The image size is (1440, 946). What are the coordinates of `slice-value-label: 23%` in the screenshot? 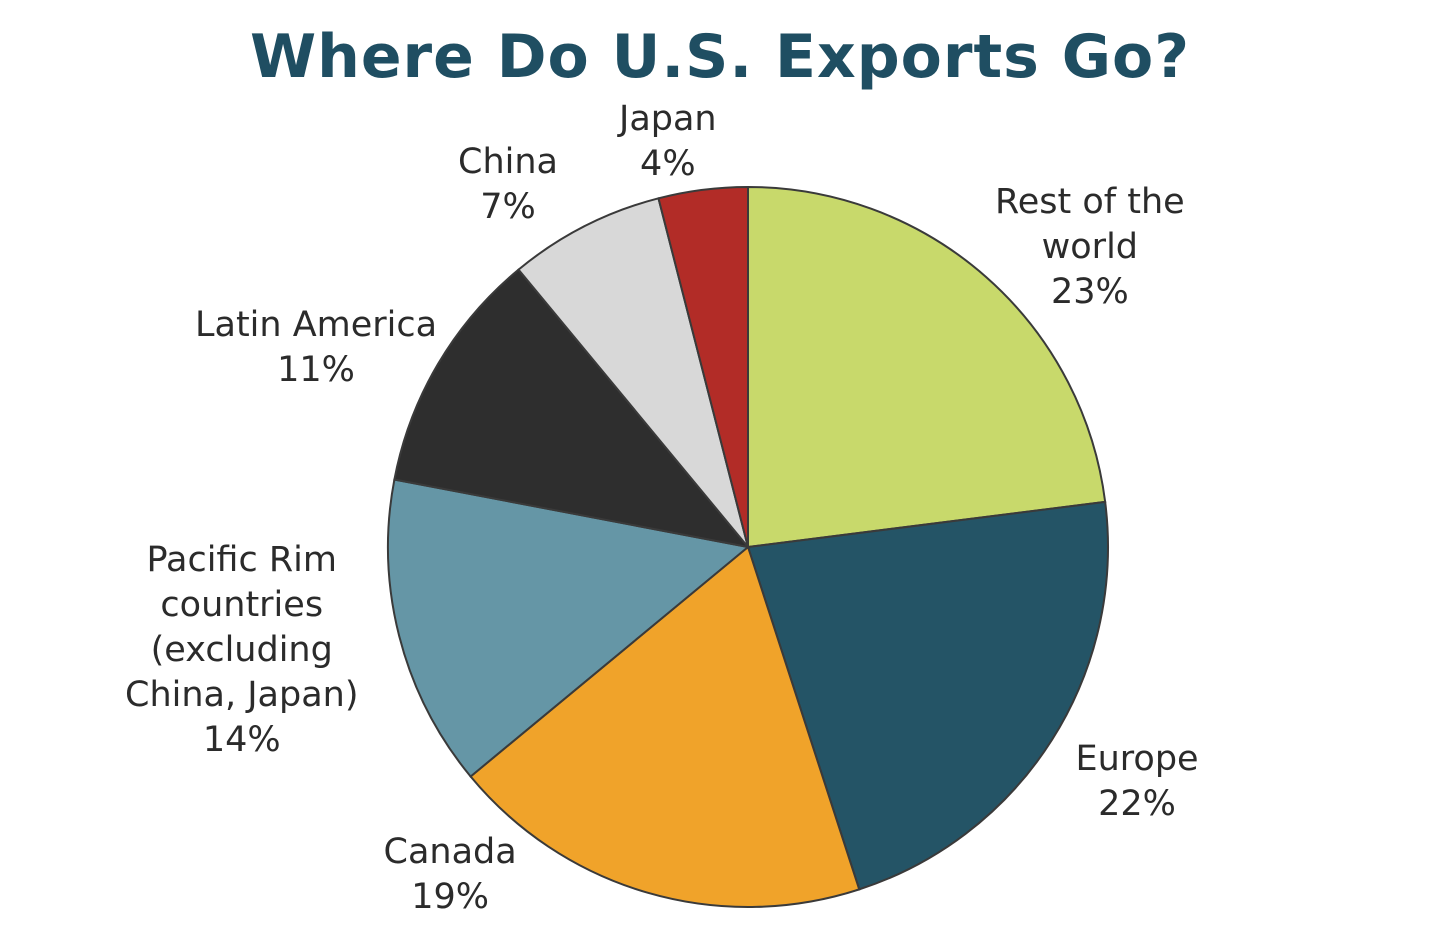 It's located at (1089, 292).